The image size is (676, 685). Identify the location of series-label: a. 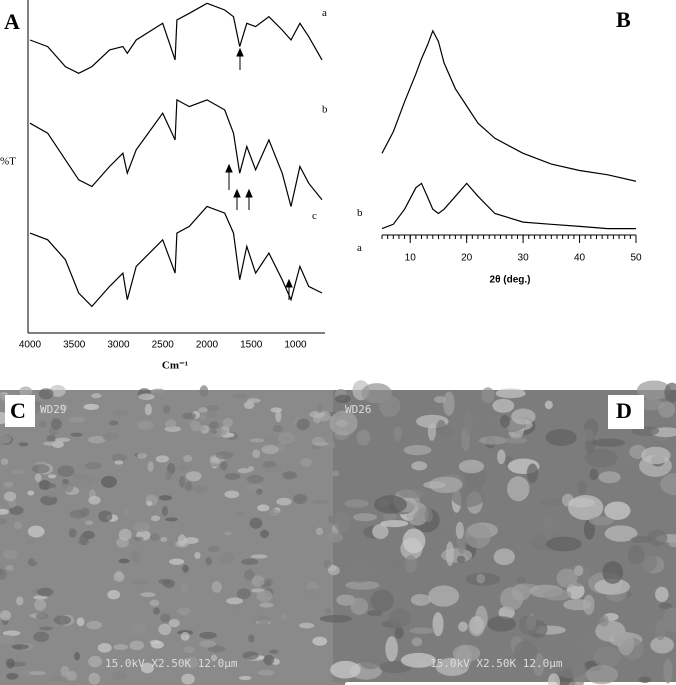
(359, 248).